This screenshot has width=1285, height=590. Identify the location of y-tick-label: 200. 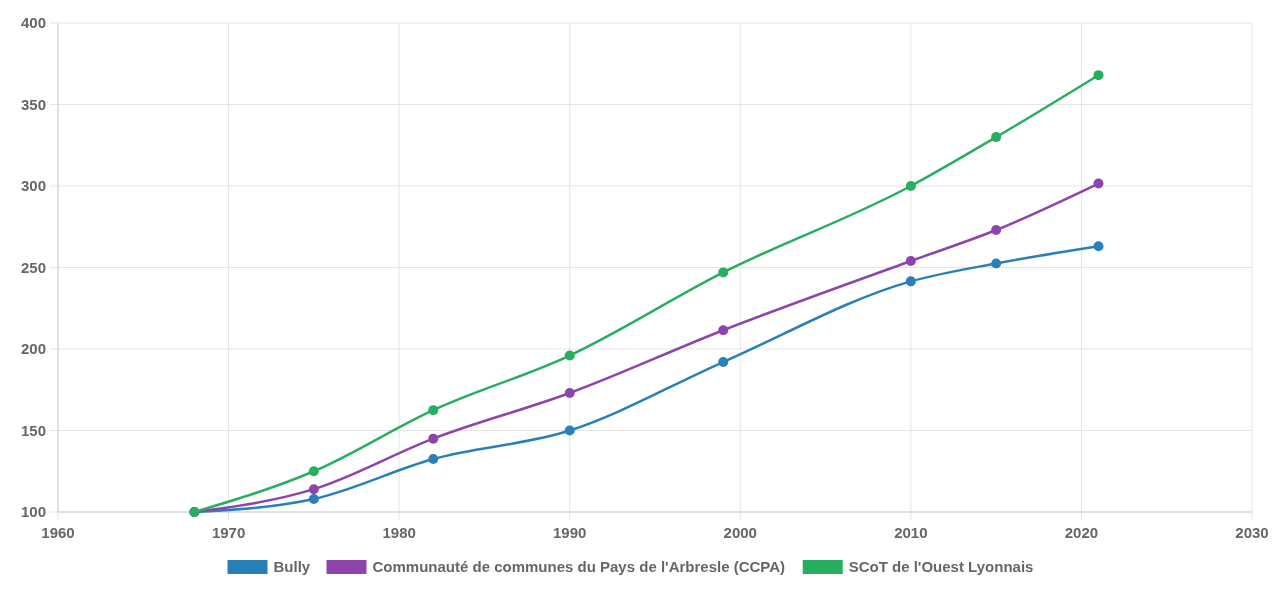
(33, 349).